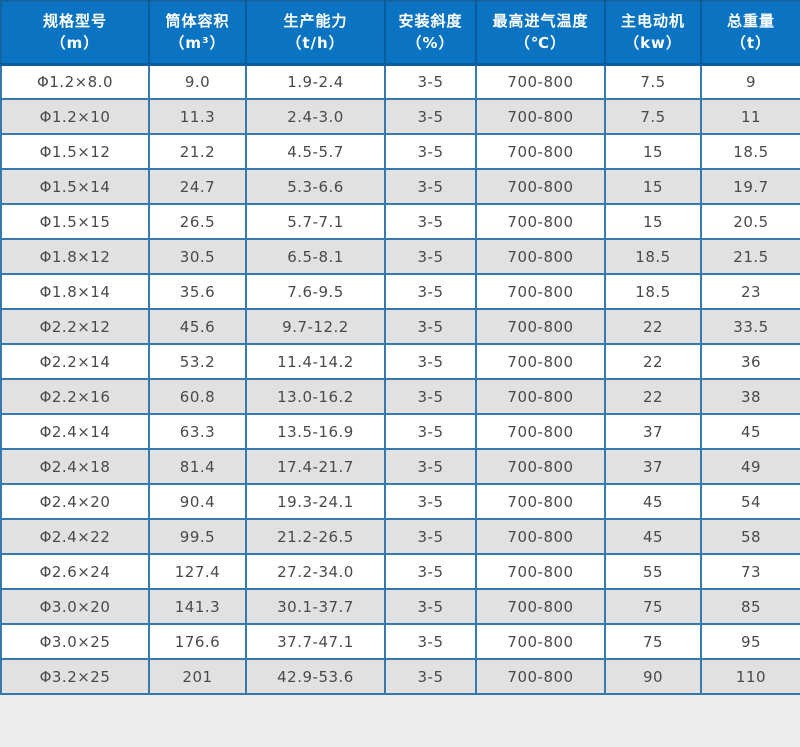  I want to click on table-row: Φ1.2×8.0 9.0 1.9-2.4 3-5 700-800 7.5 9, so click(400, 81).